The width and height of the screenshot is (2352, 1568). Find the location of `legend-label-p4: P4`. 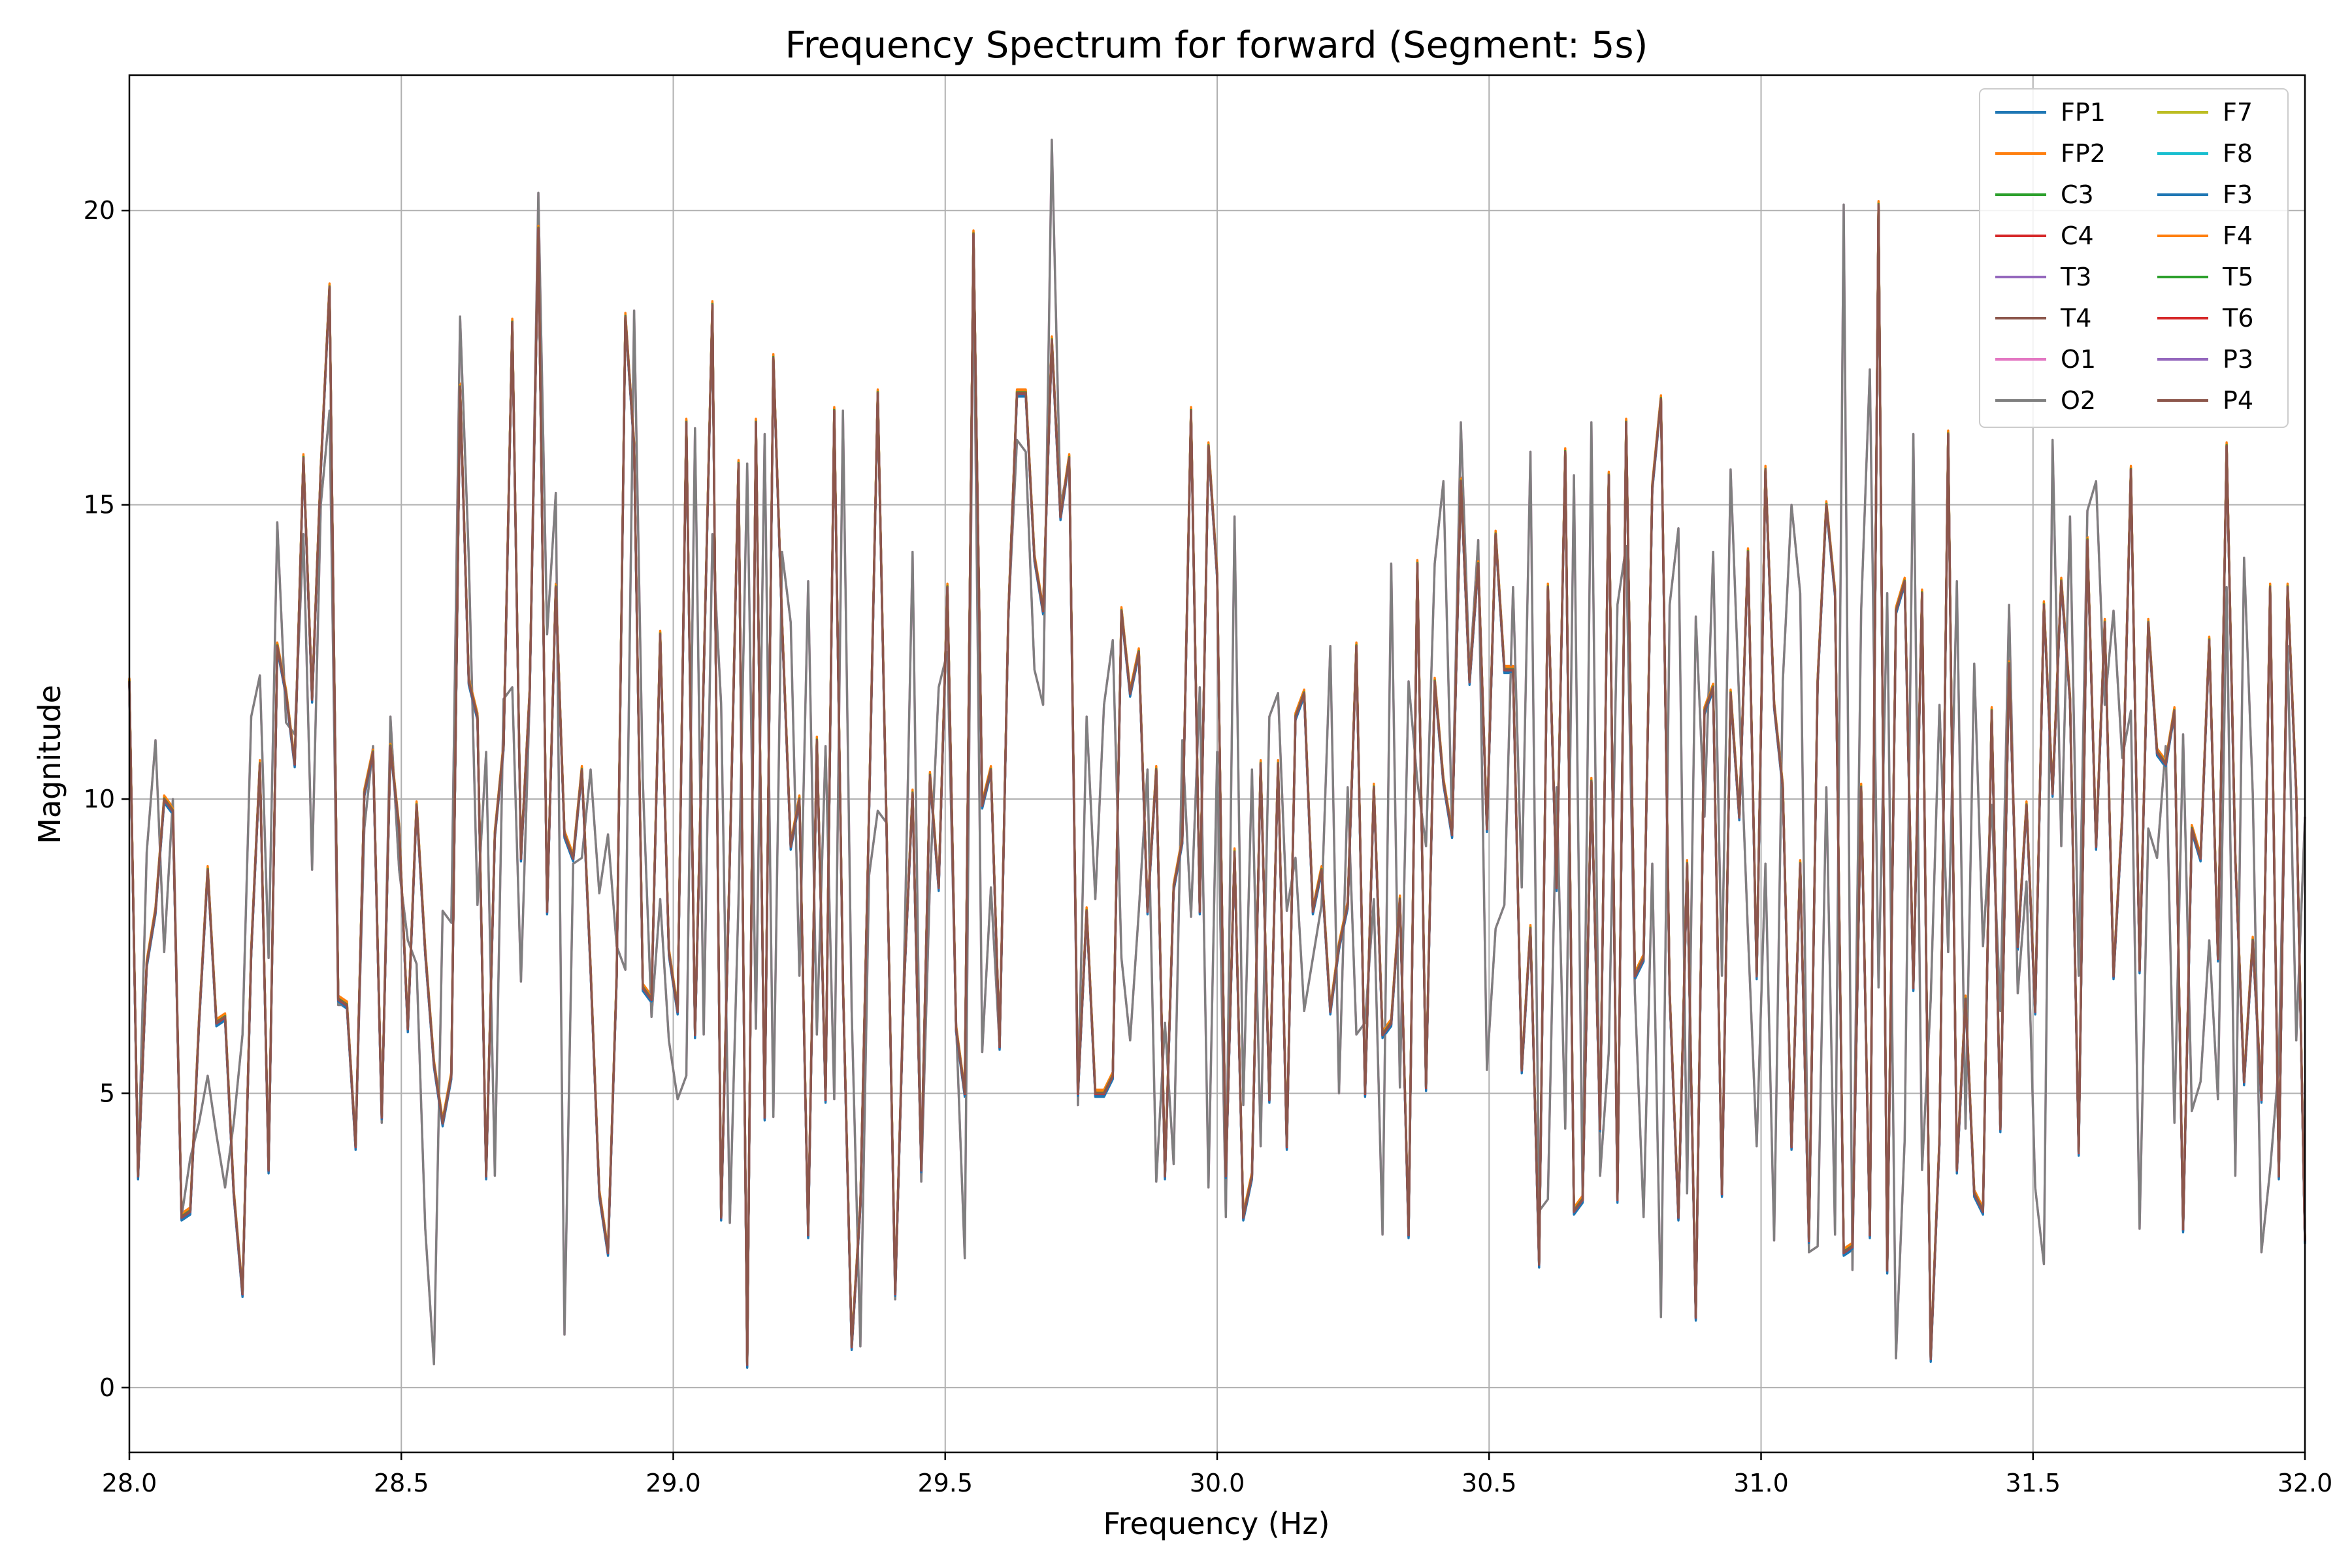

legend-label-p4: P4 is located at coordinates (2238, 400).